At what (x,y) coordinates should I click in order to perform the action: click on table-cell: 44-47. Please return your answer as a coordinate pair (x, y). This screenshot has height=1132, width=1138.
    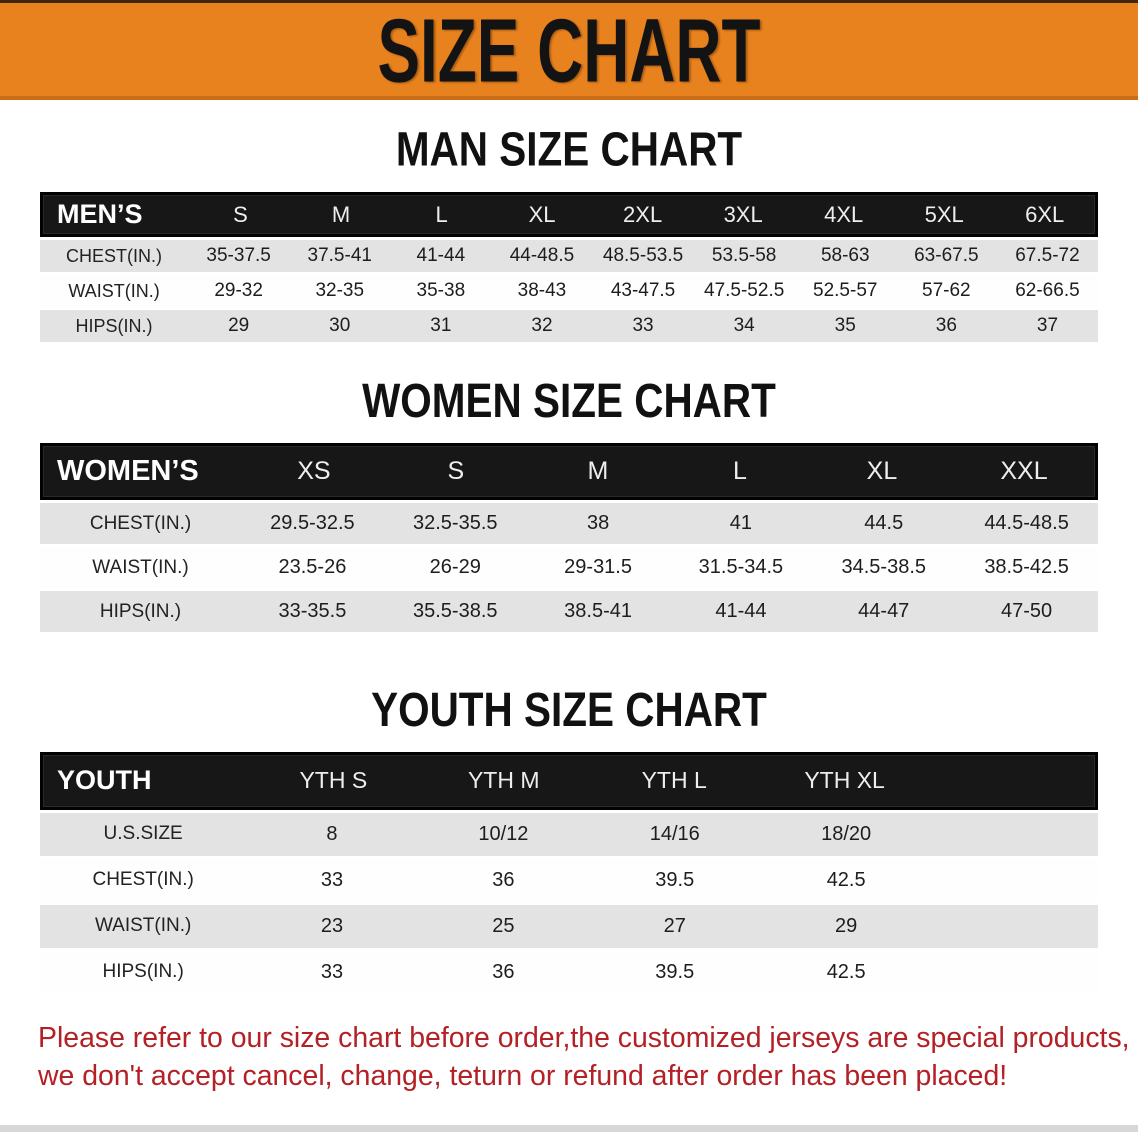
    Looking at the image, I should click on (884, 611).